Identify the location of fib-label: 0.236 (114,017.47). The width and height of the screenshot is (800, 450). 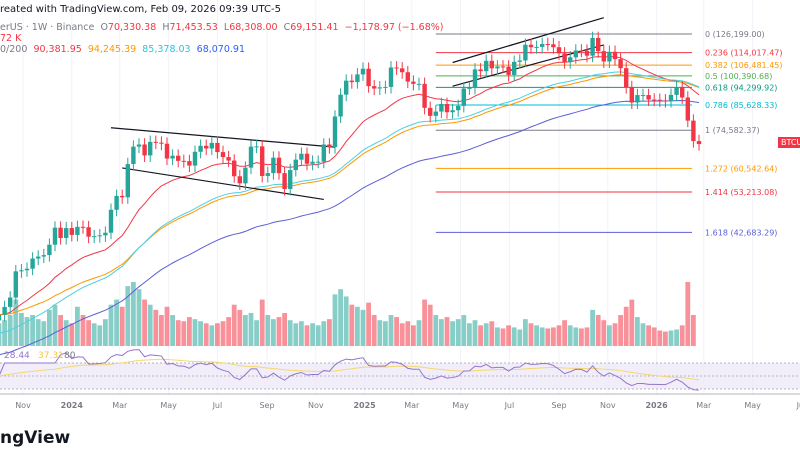
(744, 53).